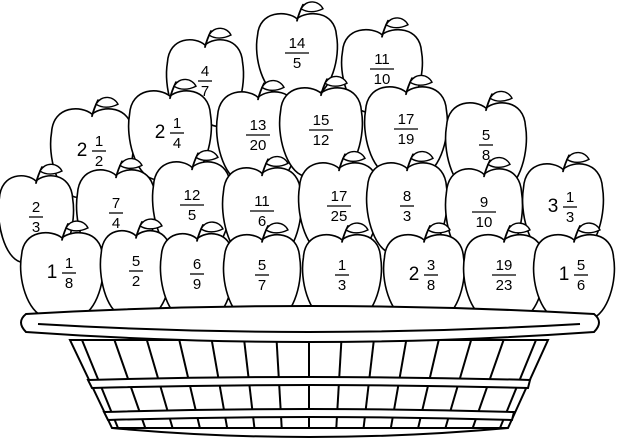 The width and height of the screenshot is (618, 442). I want to click on apple-16: 910, so click(484, 208).